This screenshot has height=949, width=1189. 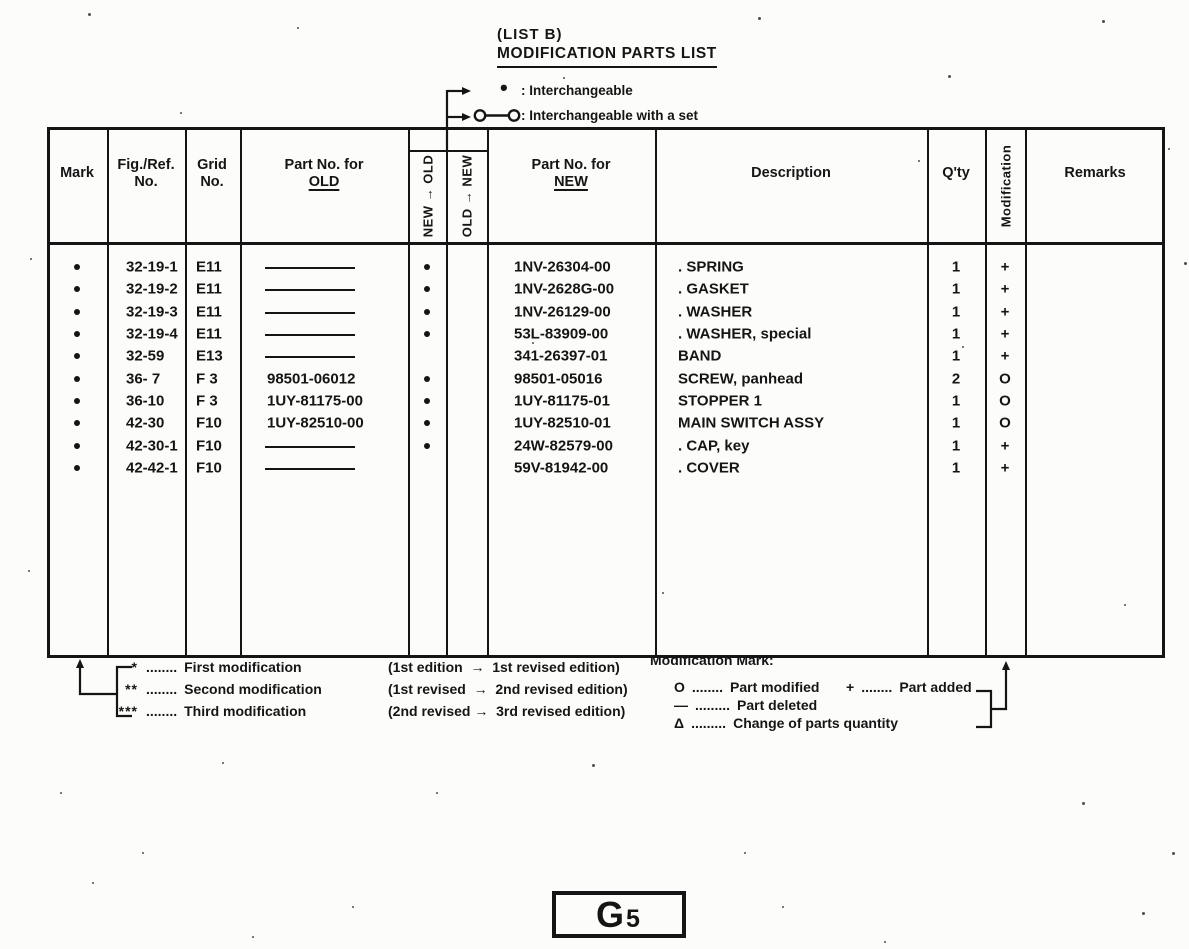 I want to click on part-new-cell: 24W-82579-00, so click(x=563, y=446).